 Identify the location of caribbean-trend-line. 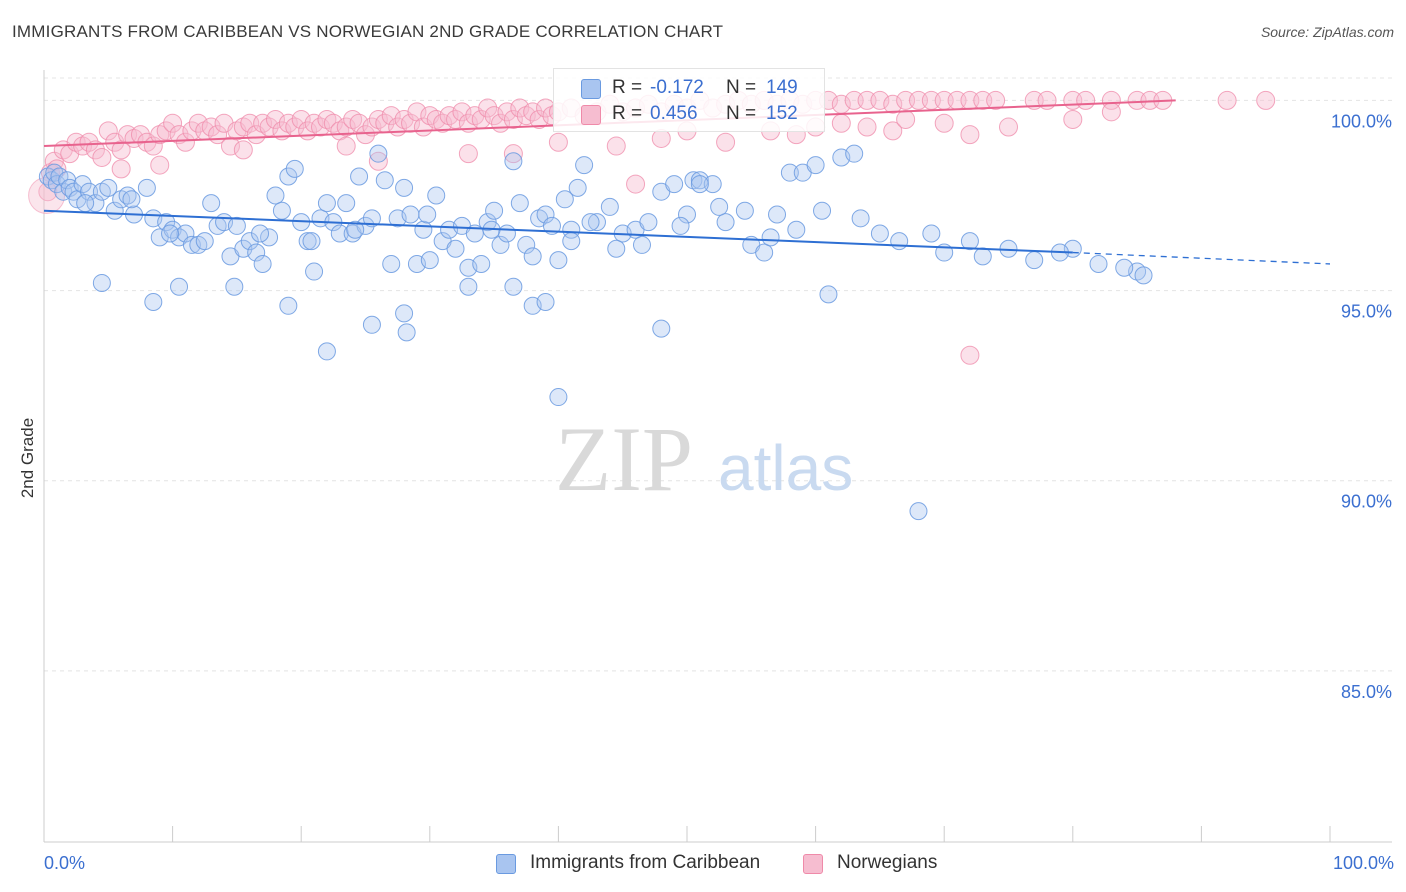
(558, 231).